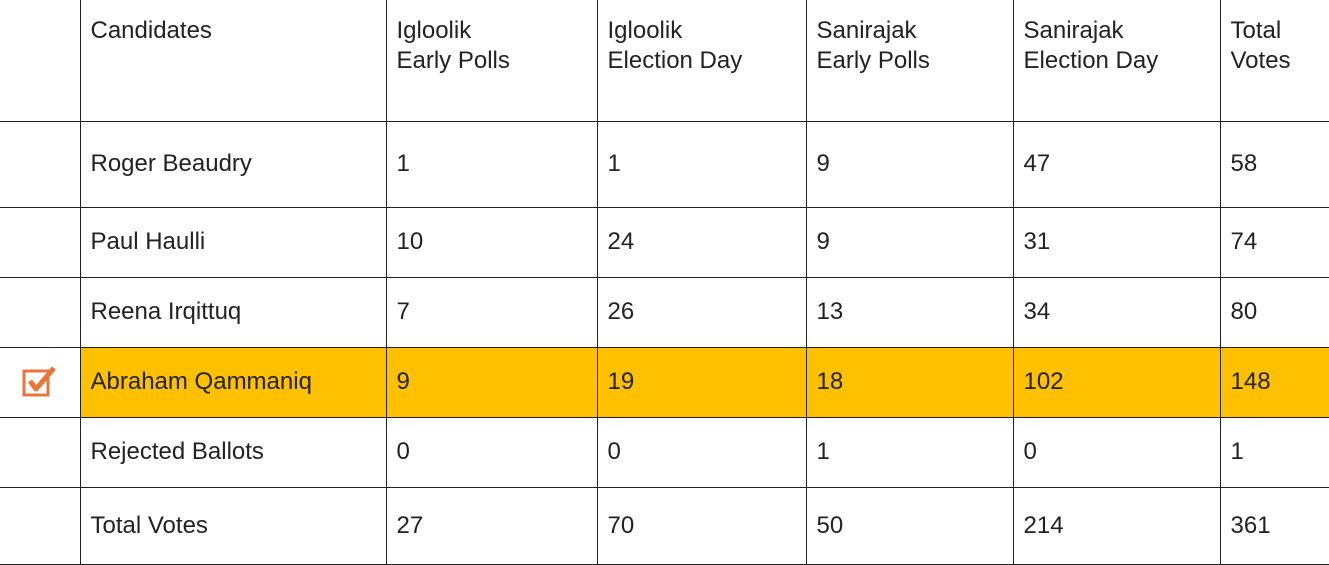 Image resolution: width=1329 pixels, height=565 pixels. I want to click on vote-cell: 50, so click(909, 525).